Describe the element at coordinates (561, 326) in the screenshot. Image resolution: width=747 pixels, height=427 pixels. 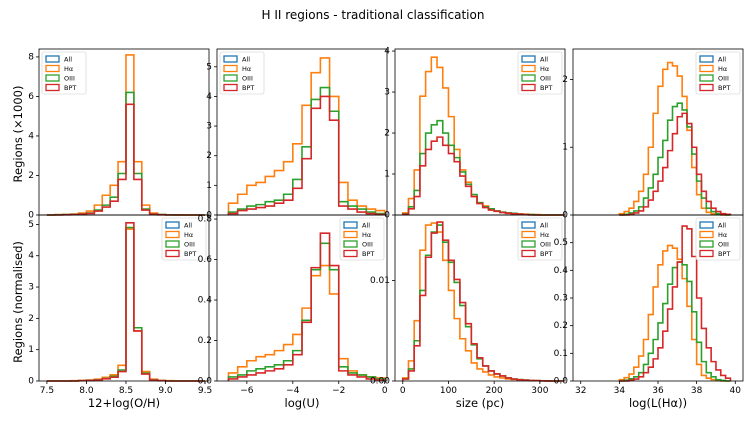
I see `ytick-label: 0.2` at that location.